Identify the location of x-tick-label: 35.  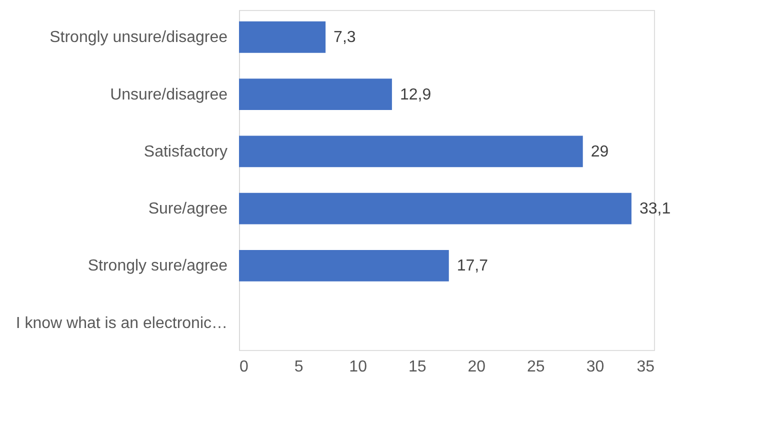
(645, 367).